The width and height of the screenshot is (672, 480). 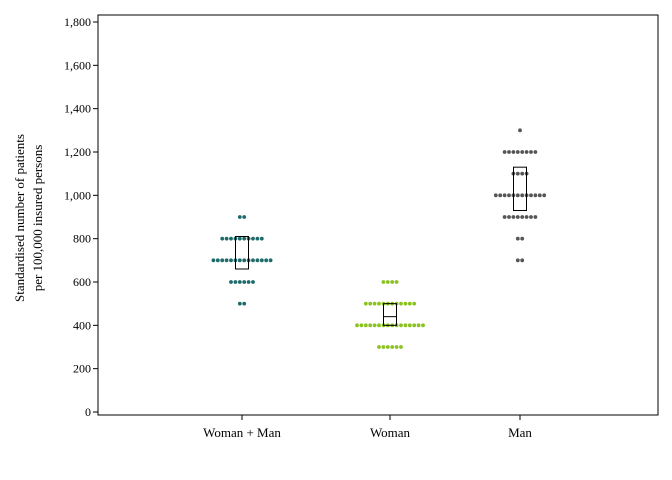 I want to click on y-axis-title-line-1: Standardised number of patients, so click(x=19, y=218).